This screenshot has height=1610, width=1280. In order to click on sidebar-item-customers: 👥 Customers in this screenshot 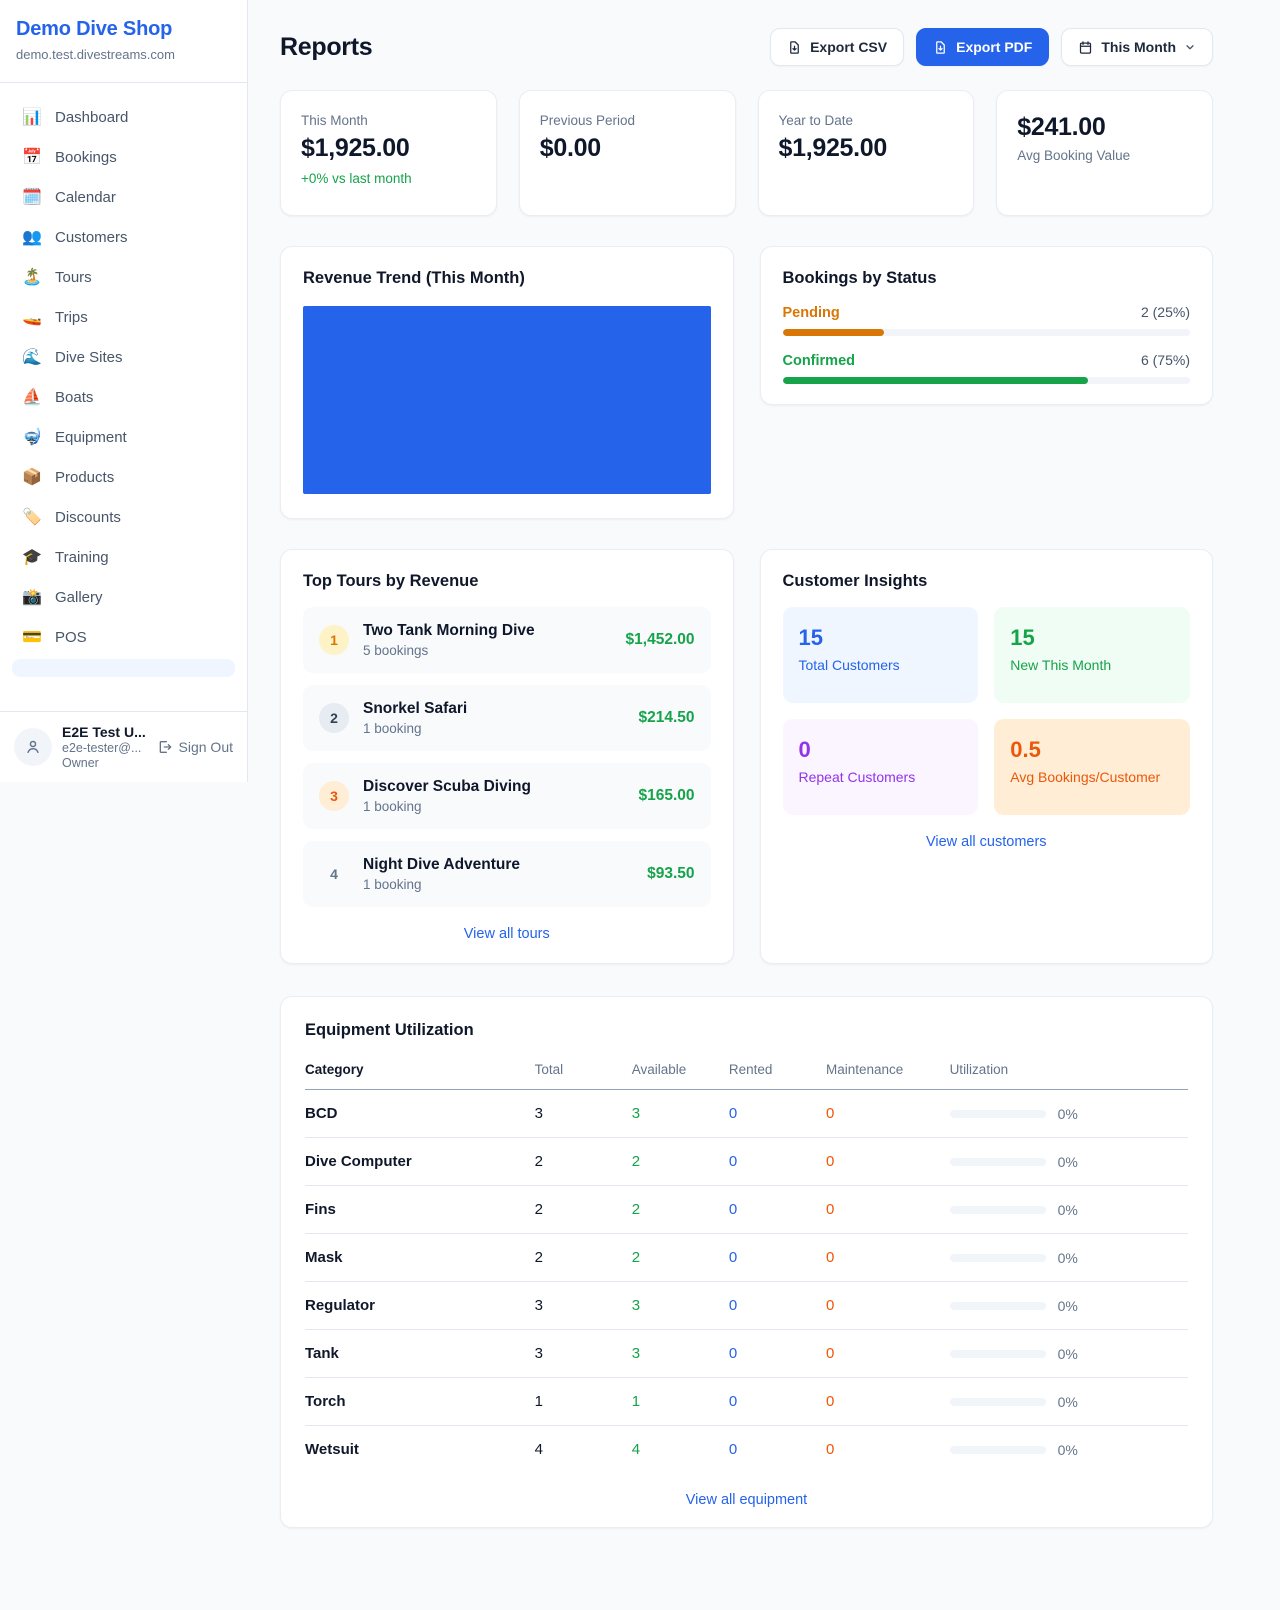, I will do `click(123, 237)`.